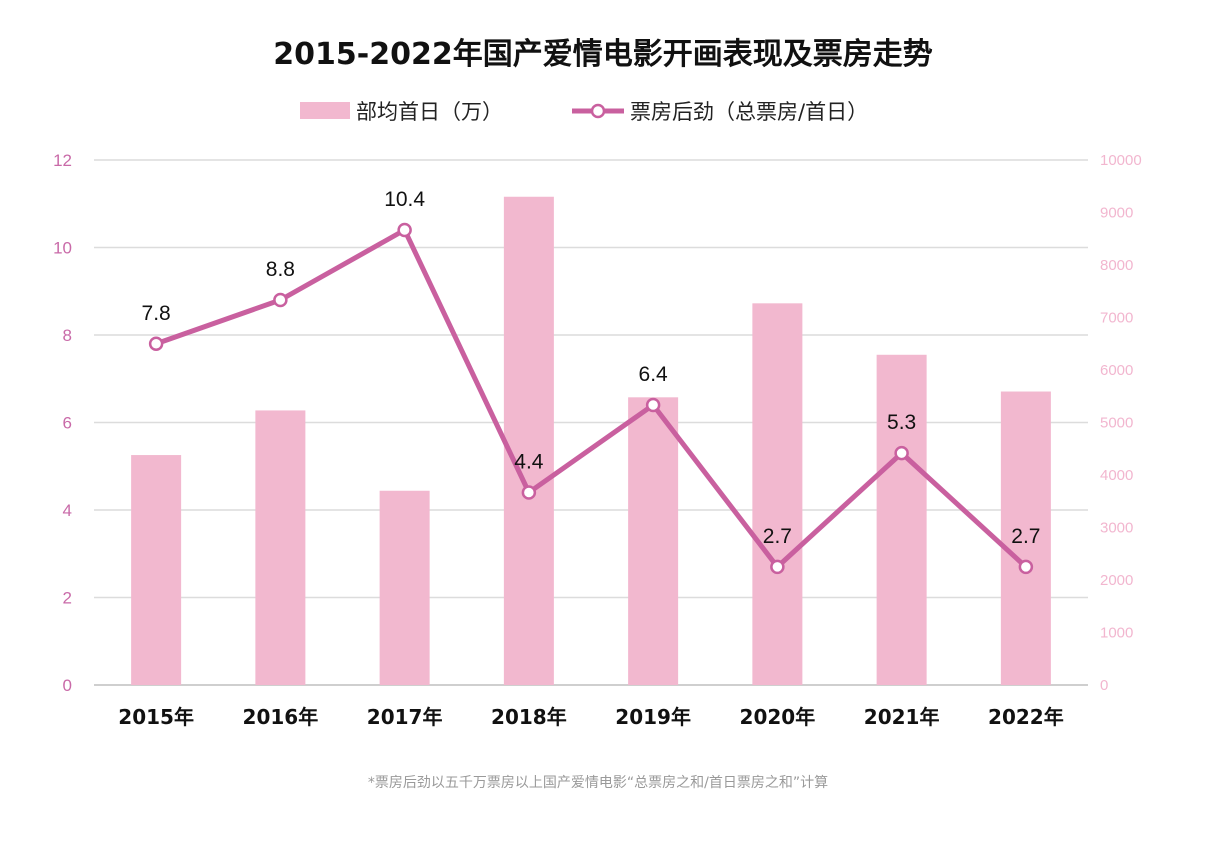 This screenshot has width=1220, height=844. I want to click on y-right-tick-label: 2000, so click(1116, 580).